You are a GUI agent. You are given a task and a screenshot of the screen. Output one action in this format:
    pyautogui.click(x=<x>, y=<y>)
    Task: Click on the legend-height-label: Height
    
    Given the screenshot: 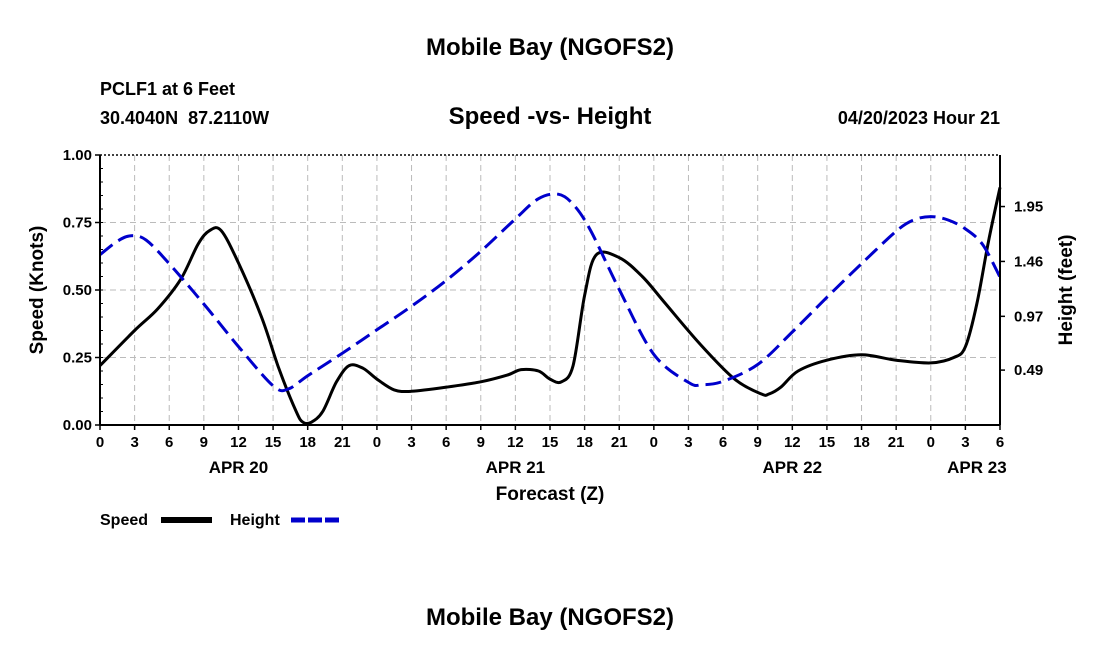 What is the action you would take?
    pyautogui.click(x=255, y=520)
    